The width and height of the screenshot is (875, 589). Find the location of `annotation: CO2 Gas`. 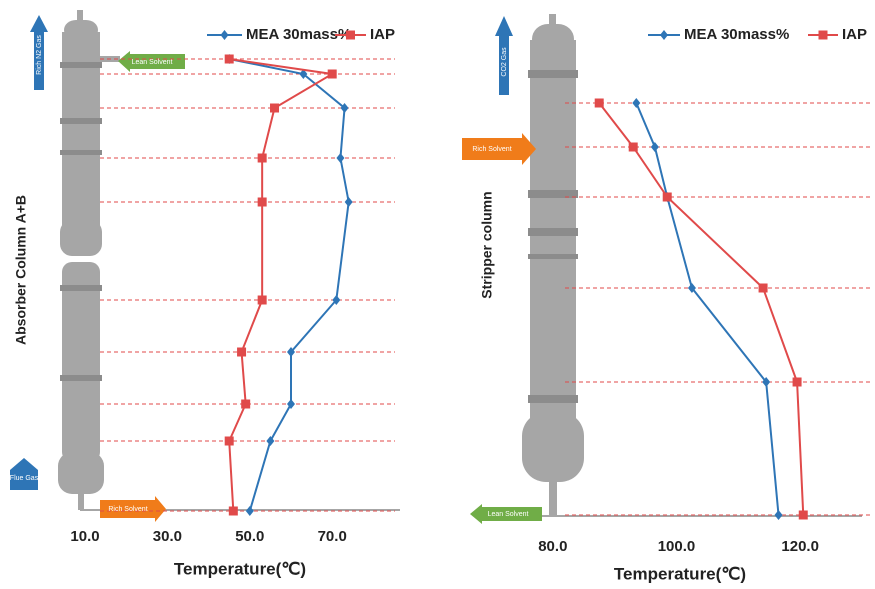

annotation: CO2 Gas is located at coordinates (504, 62).